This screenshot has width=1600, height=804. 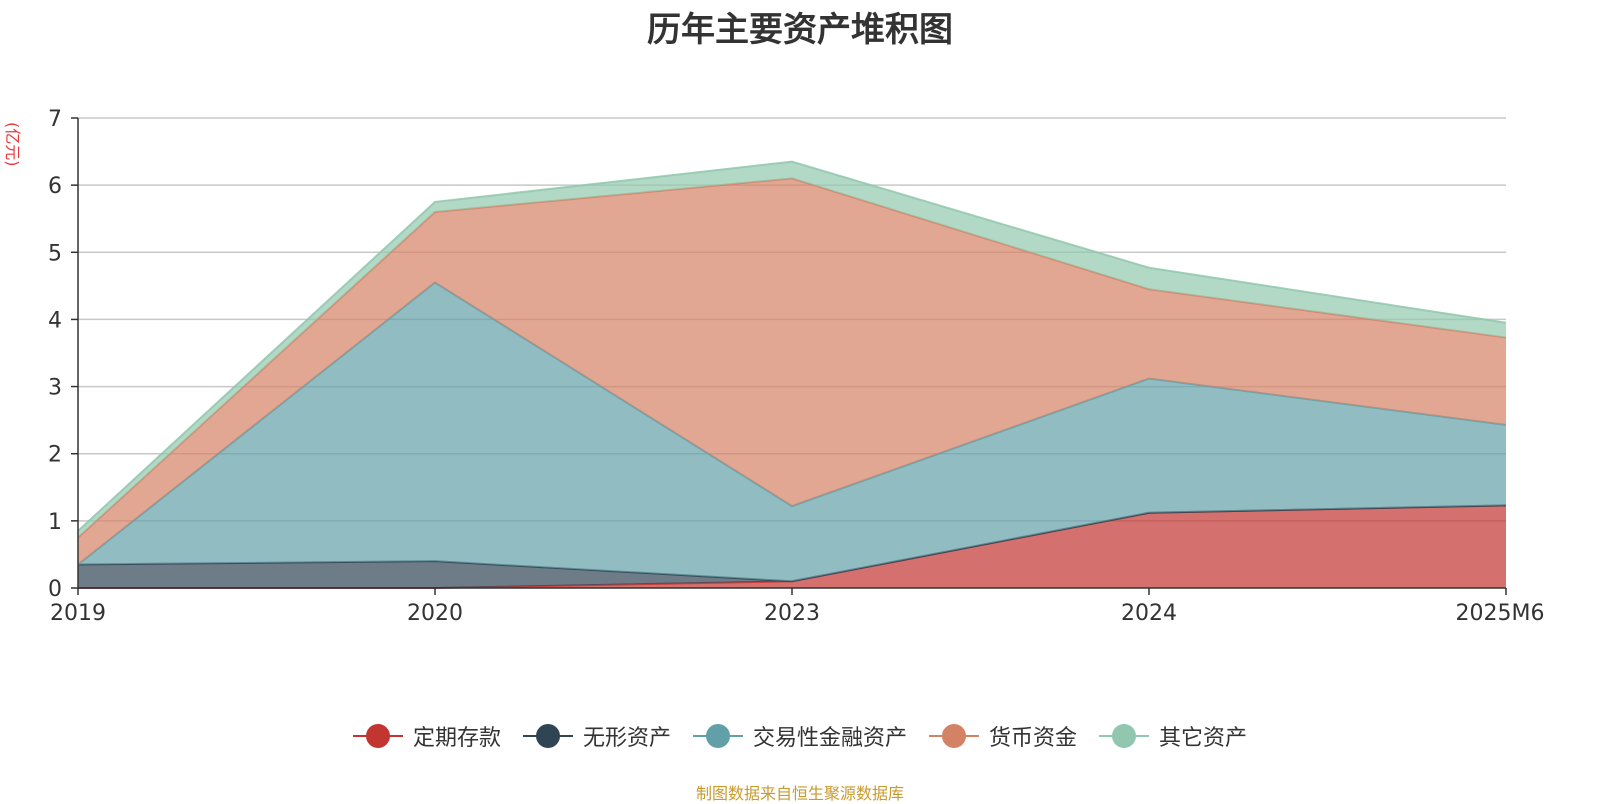 I want to click on source-note: 制图数据来自恒生聚源数据库, so click(x=799, y=793).